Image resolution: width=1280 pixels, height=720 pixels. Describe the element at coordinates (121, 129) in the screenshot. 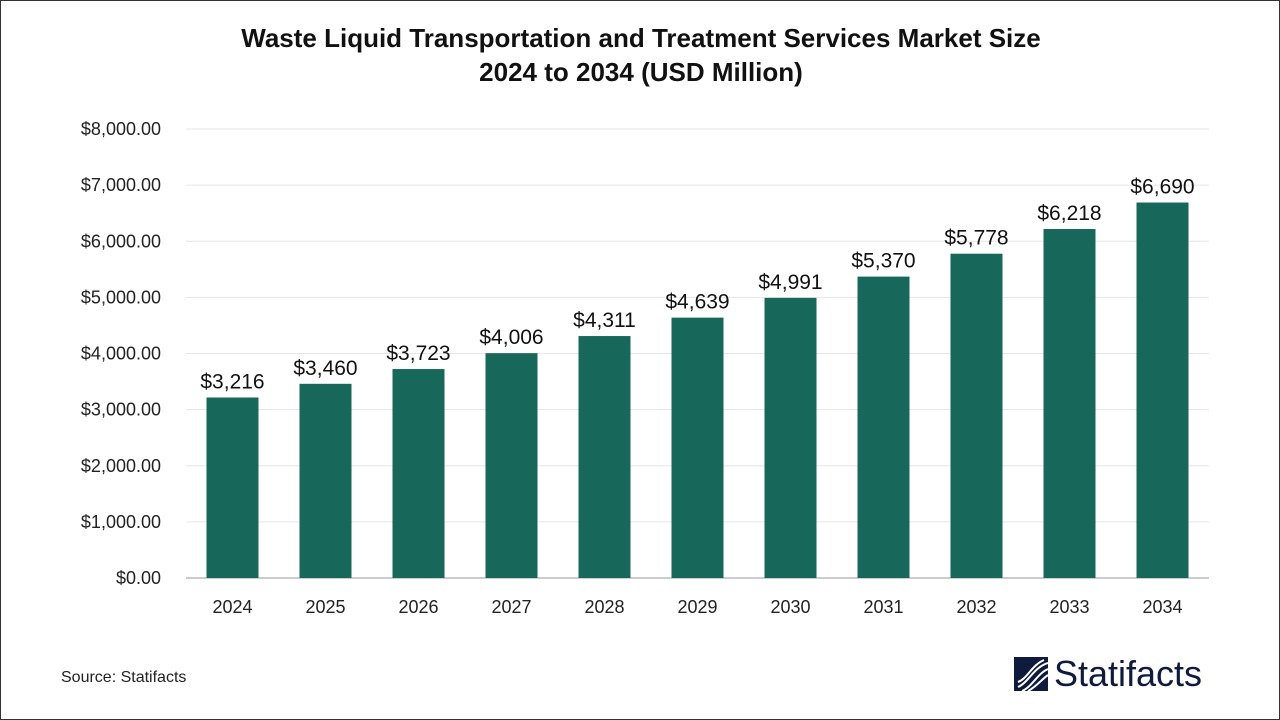

I see `y-tick-label: $8,000.00` at that location.